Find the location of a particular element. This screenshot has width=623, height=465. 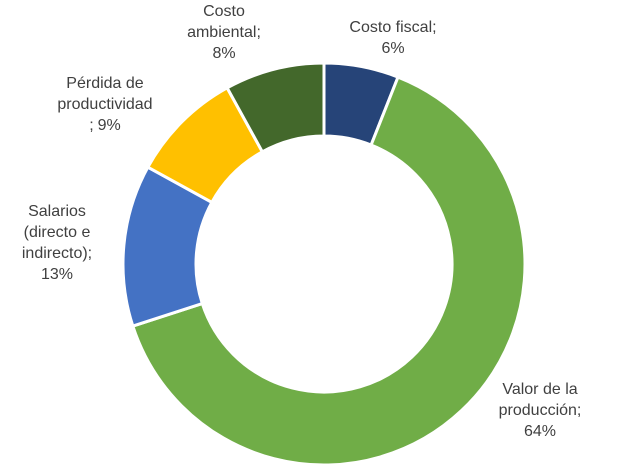

label-line: Costo fiscal; is located at coordinates (392, 27).